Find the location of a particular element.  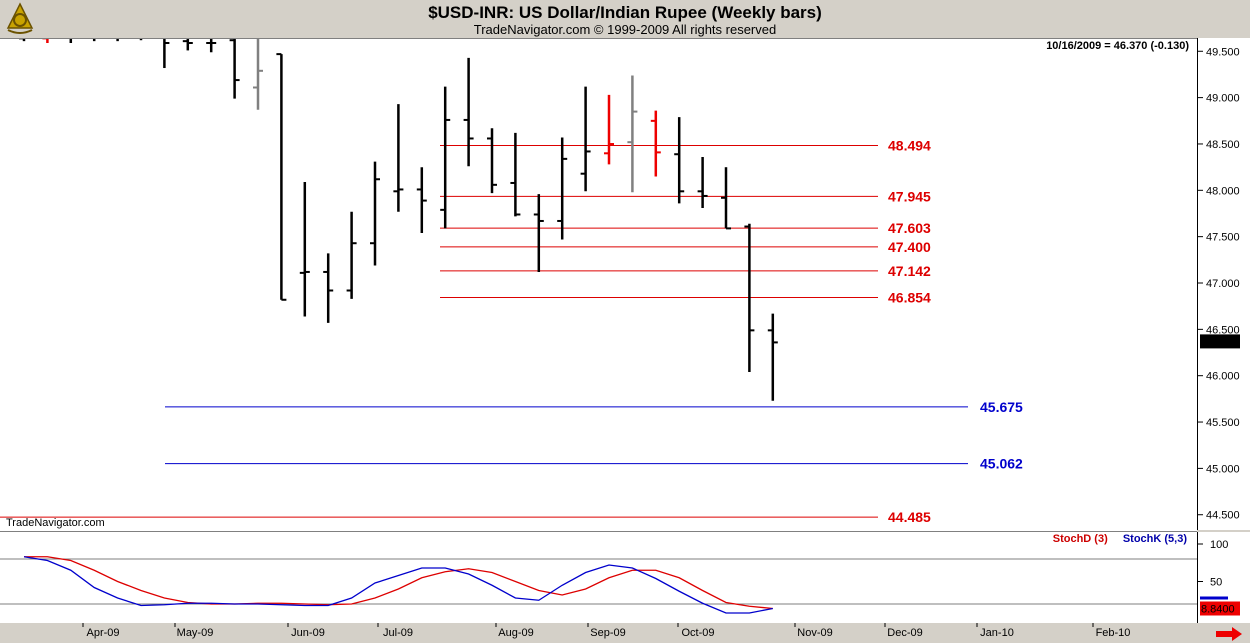

level-label: 47.603 is located at coordinates (909, 228).